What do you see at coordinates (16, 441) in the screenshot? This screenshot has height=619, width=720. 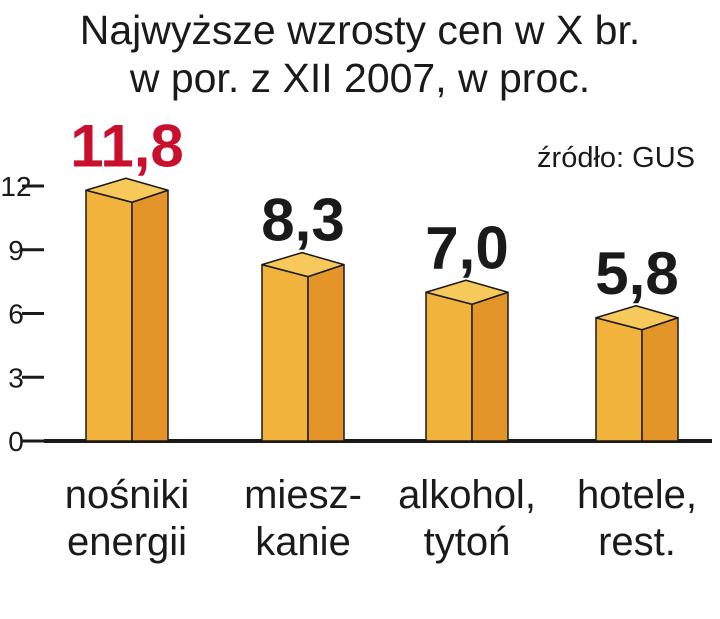 I see `y-tick-label: 0` at bounding box center [16, 441].